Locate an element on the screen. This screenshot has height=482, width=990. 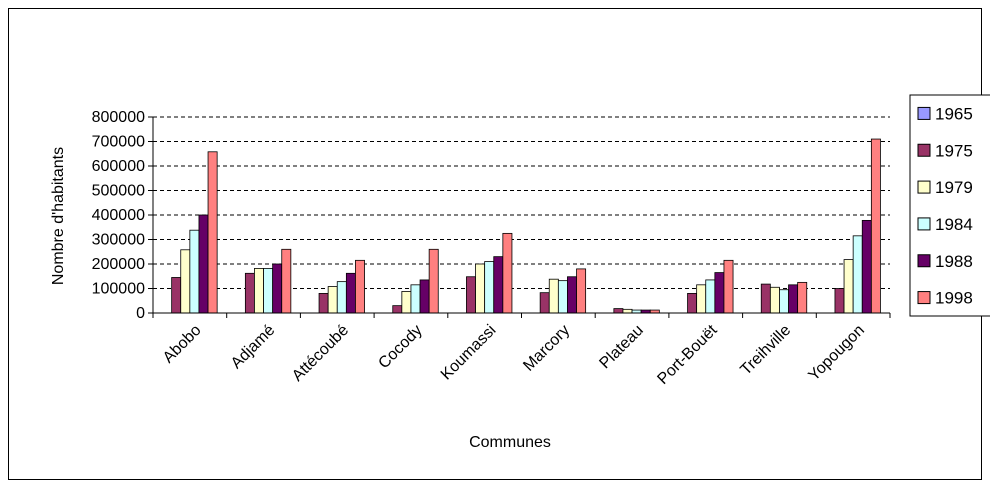
x-axis-title: Communes is located at coordinates (510, 442).